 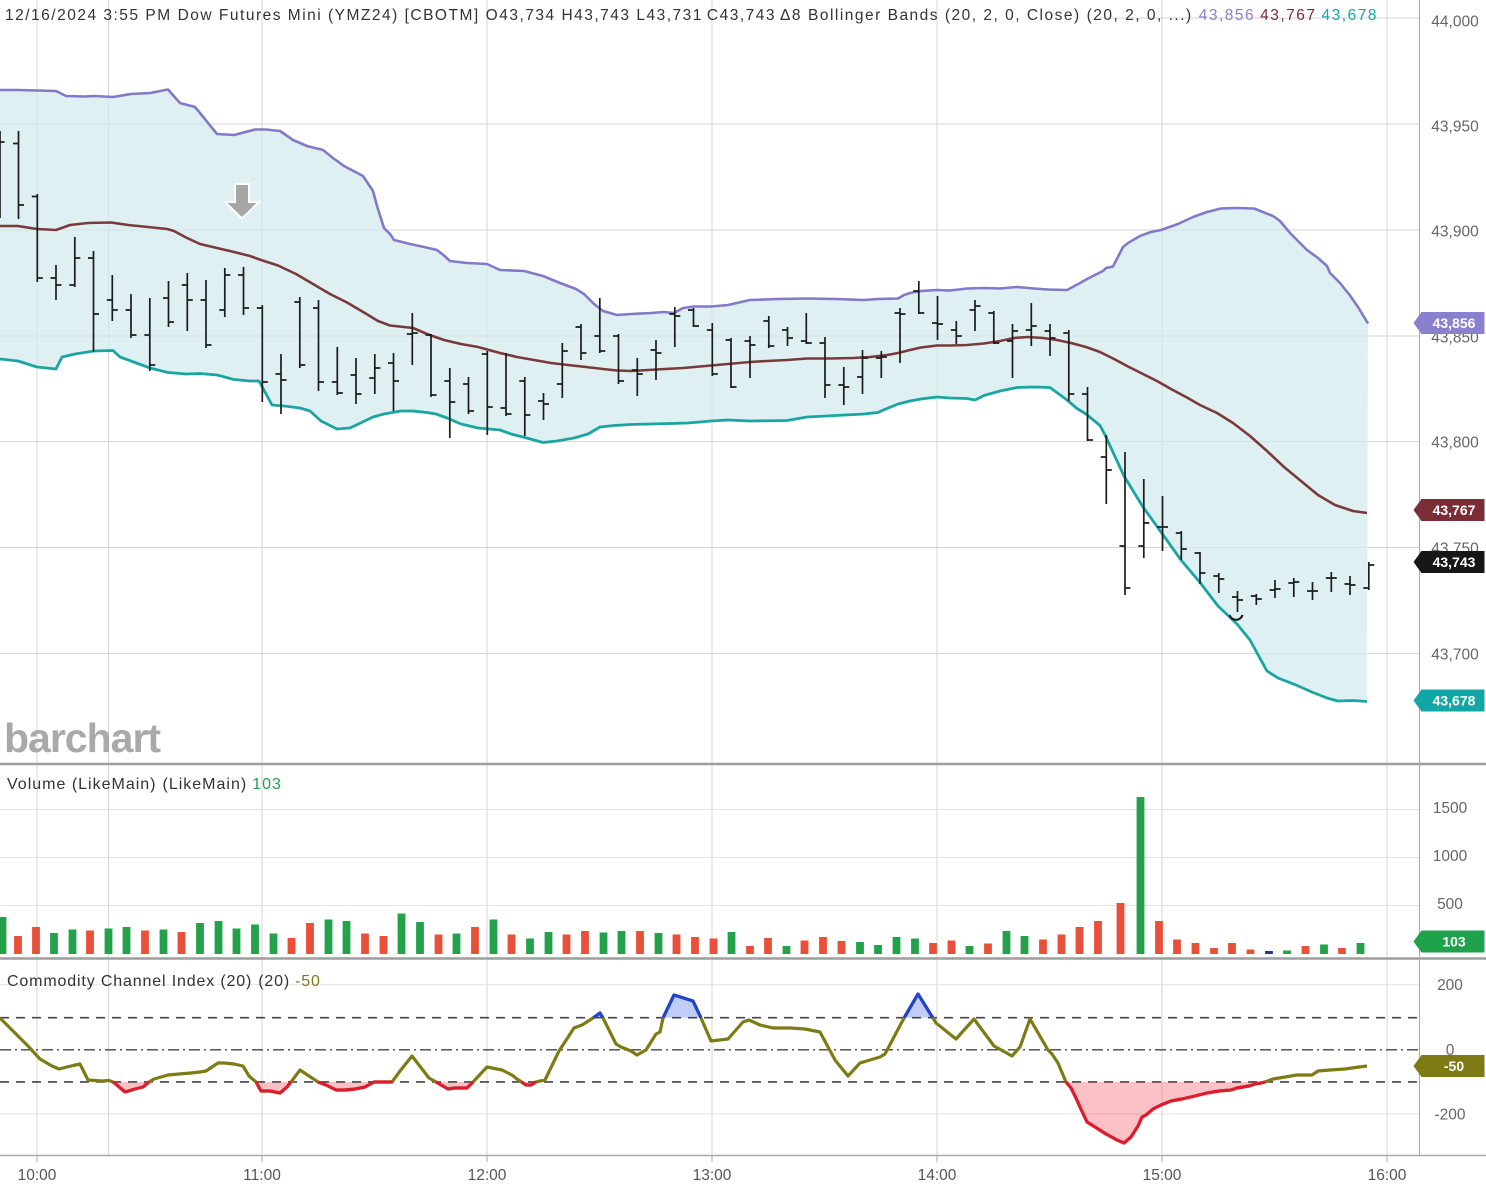 I want to click on svg-text: barchart, so click(x=82, y=738).